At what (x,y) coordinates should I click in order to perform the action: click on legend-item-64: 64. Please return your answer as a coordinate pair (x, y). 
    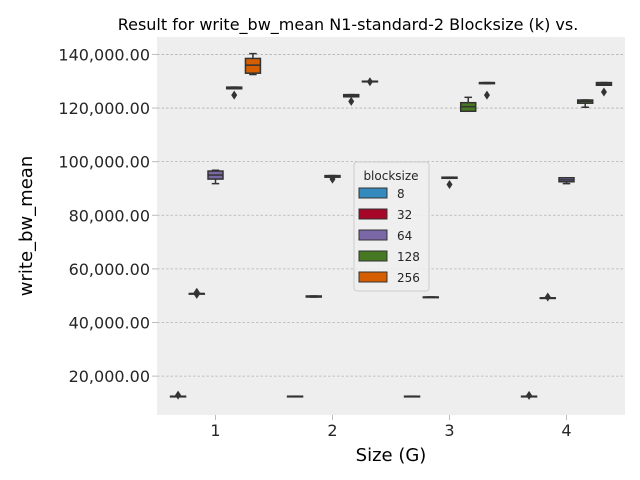
    Looking at the image, I should click on (385, 236).